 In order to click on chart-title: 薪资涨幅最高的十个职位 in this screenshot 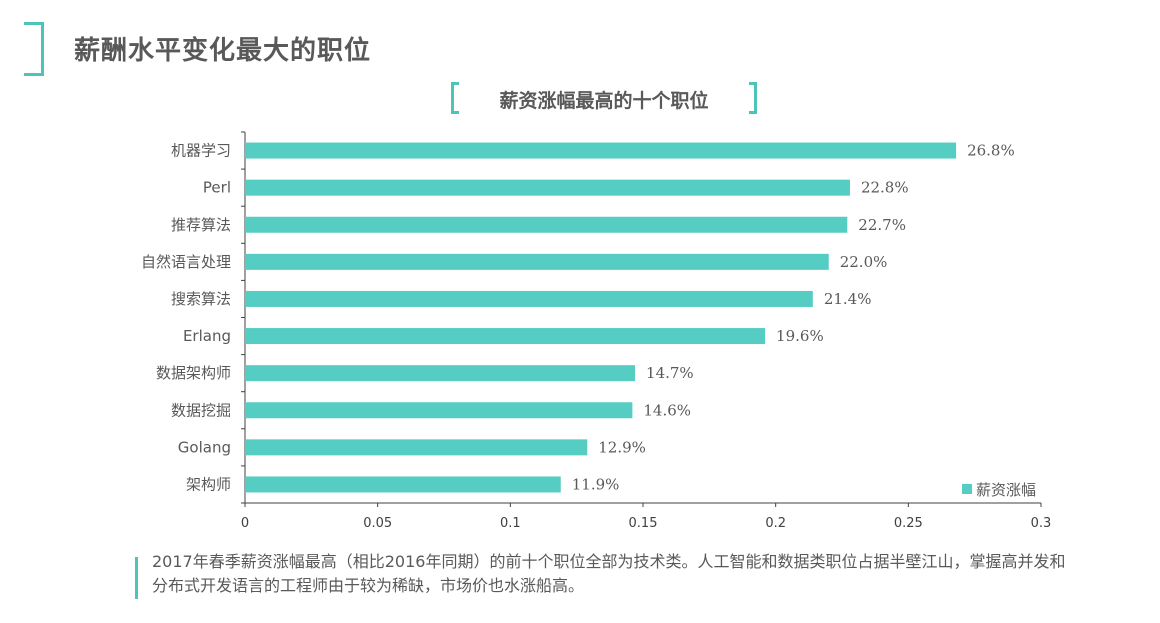, I will do `click(604, 101)`.